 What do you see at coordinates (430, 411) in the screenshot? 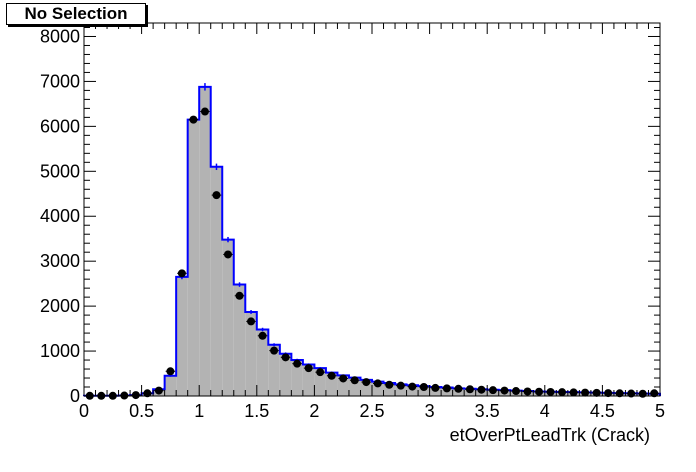
I see `x-tick-label: 3` at bounding box center [430, 411].